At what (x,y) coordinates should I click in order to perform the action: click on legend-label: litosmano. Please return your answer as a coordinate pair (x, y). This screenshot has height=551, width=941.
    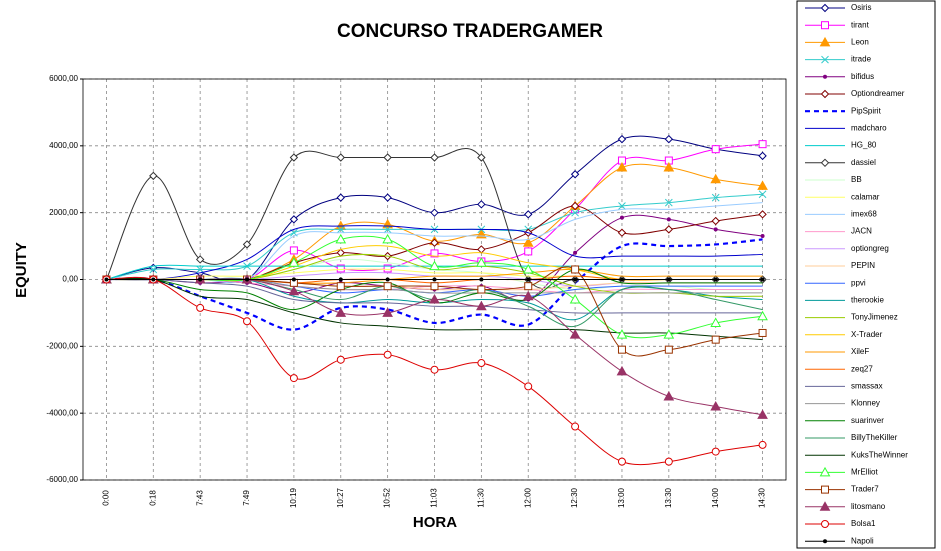
    Looking at the image, I should click on (868, 506).